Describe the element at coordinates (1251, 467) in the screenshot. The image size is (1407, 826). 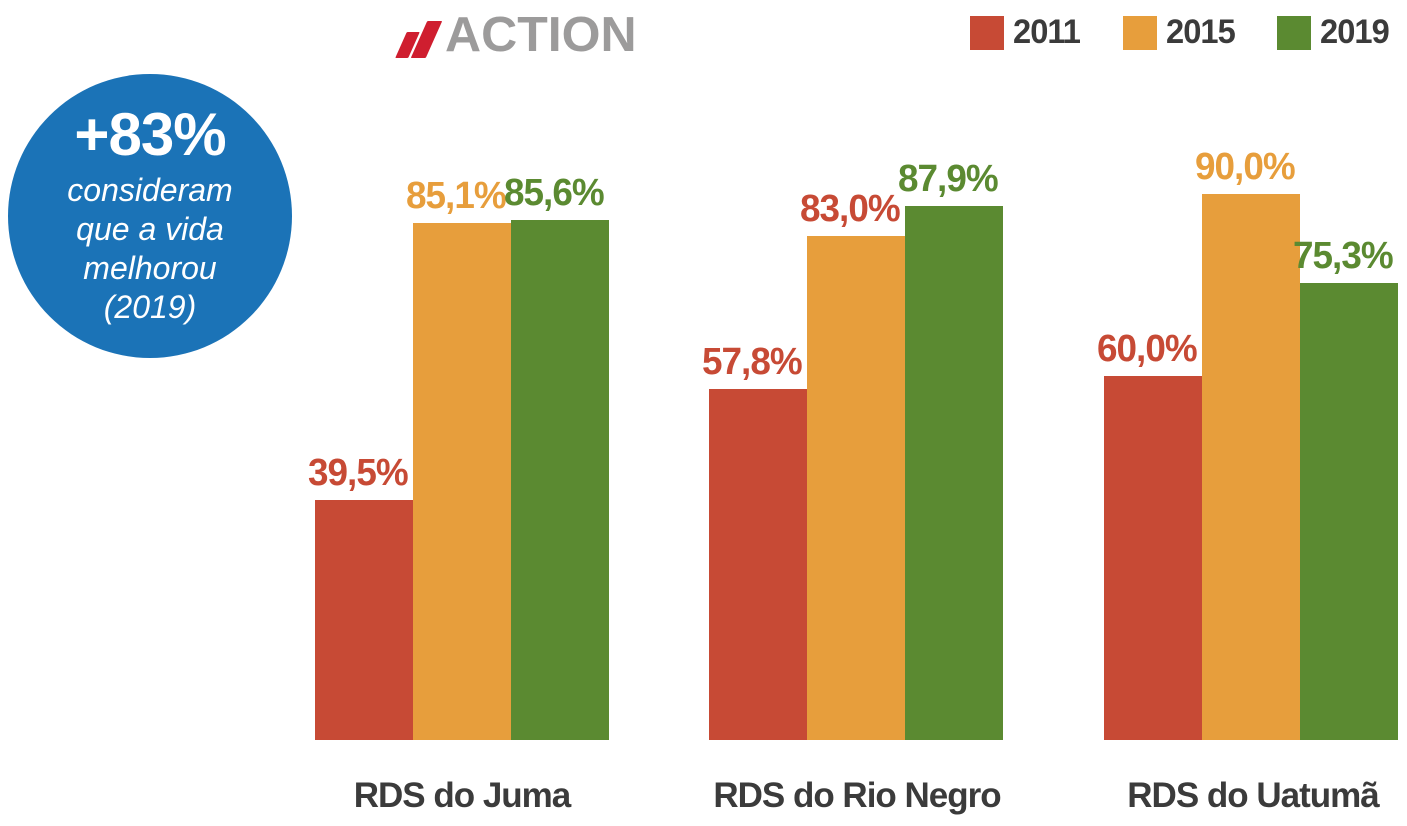
I see `bar-2015-rds-do-uatum` at that location.